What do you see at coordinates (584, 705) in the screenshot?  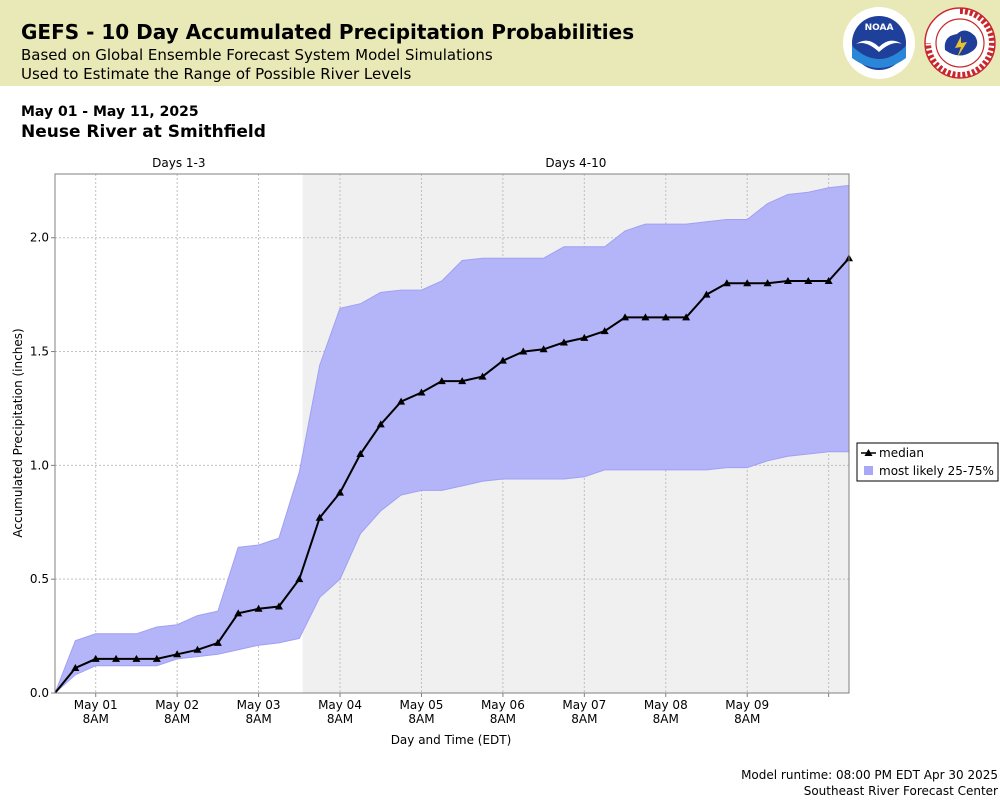 I see `x-tick-day: May 07` at bounding box center [584, 705].